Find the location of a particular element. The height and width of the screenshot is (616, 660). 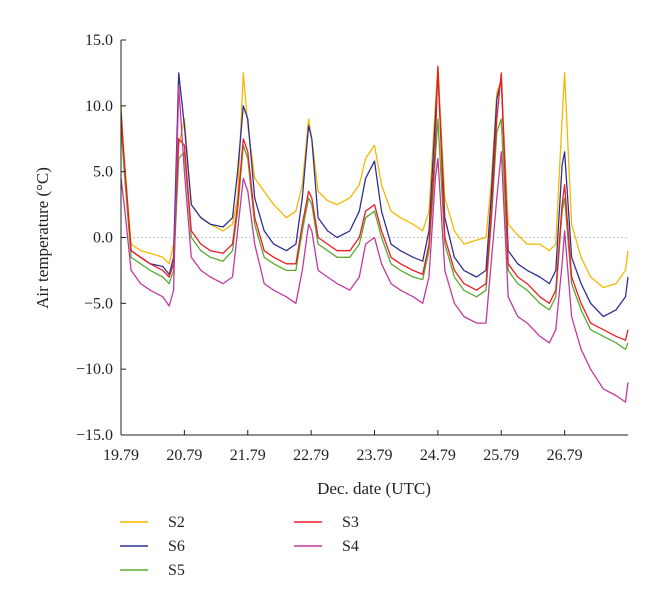

x-tick-label: 19.79 is located at coordinates (121, 455).